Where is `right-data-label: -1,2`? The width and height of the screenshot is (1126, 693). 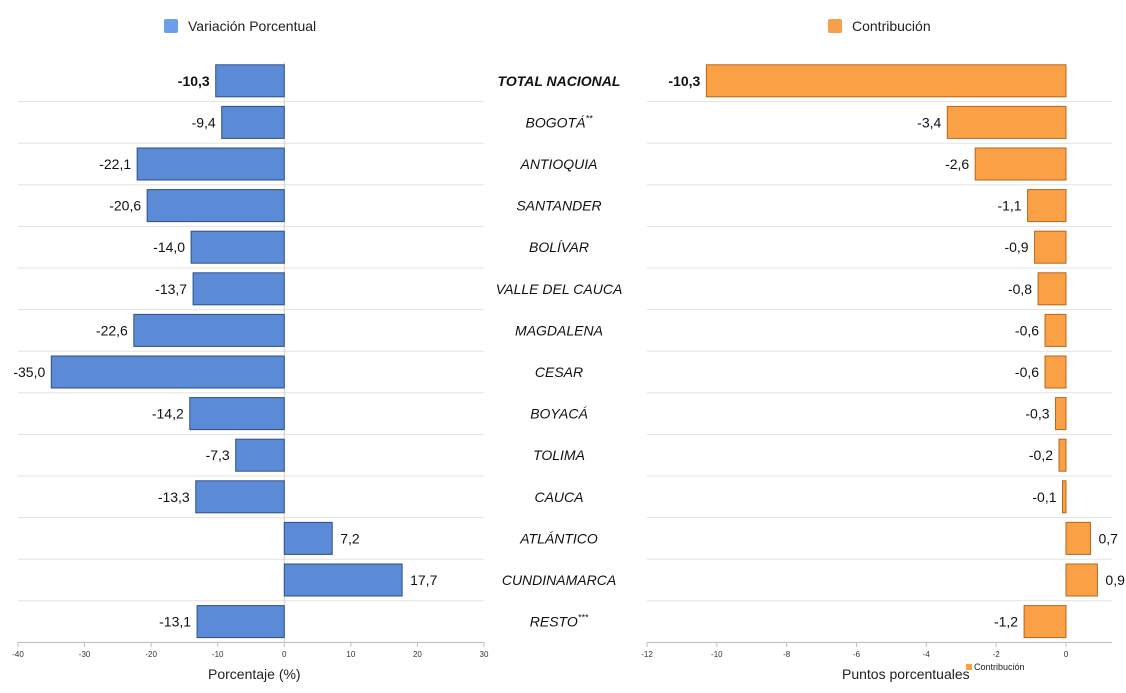 right-data-label: -1,2 is located at coordinates (1006, 622).